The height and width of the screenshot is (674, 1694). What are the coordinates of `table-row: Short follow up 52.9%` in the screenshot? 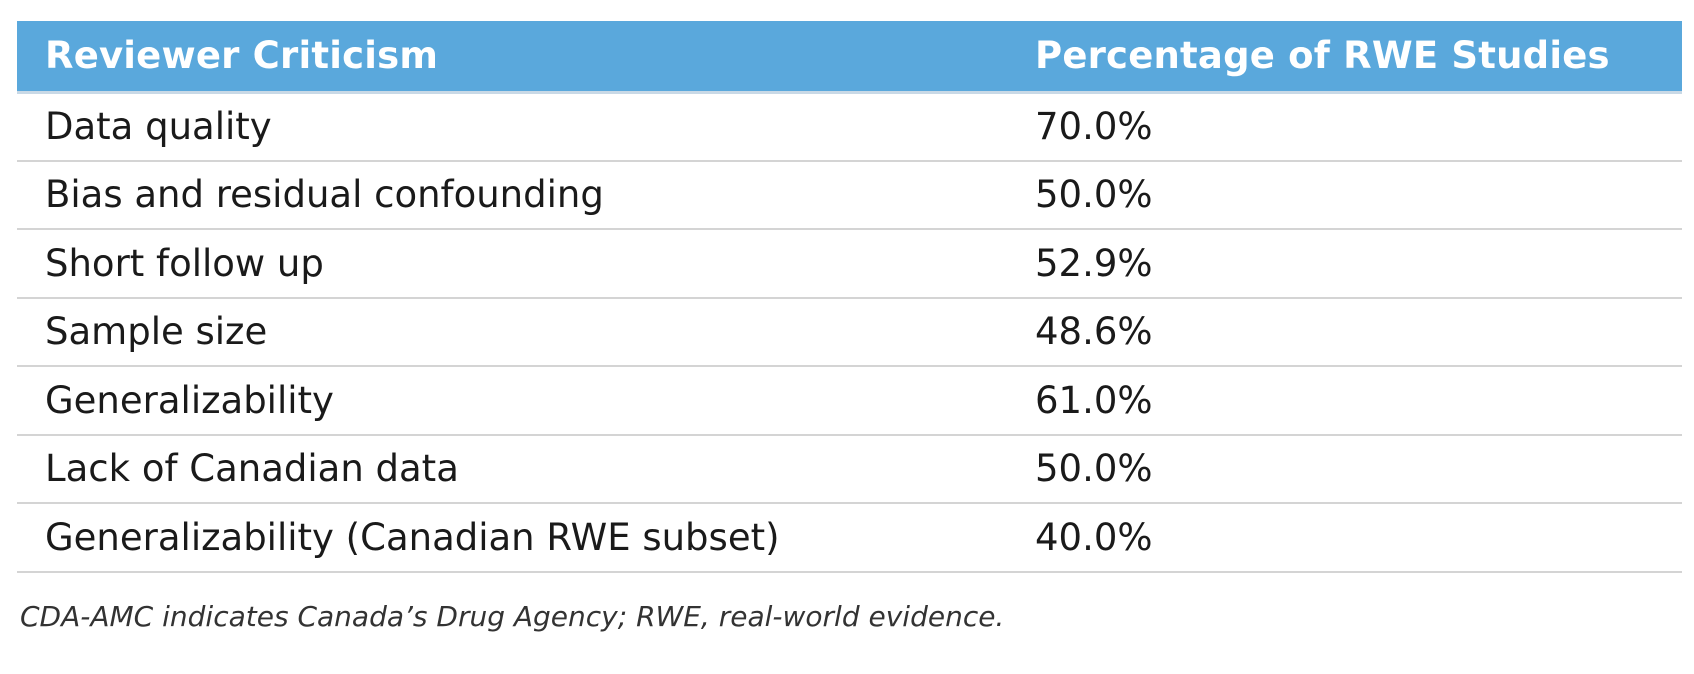 It's located at (849, 263).